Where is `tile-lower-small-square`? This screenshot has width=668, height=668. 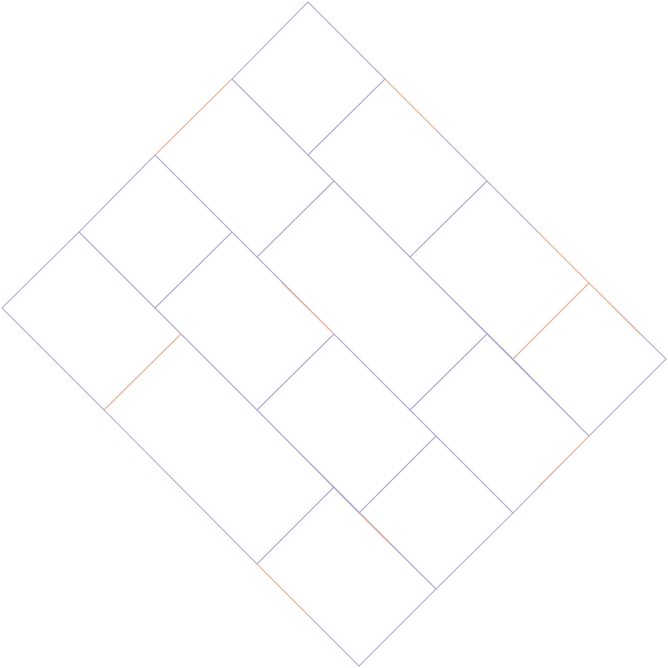 tile-lower-small-square is located at coordinates (436, 512).